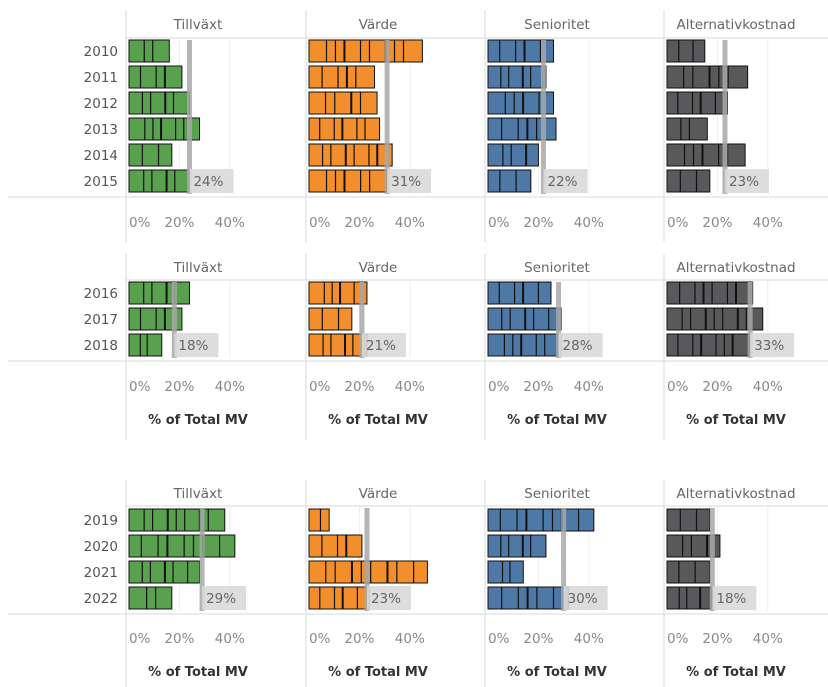  I want to click on panel-header: Senioritet, so click(557, 494).